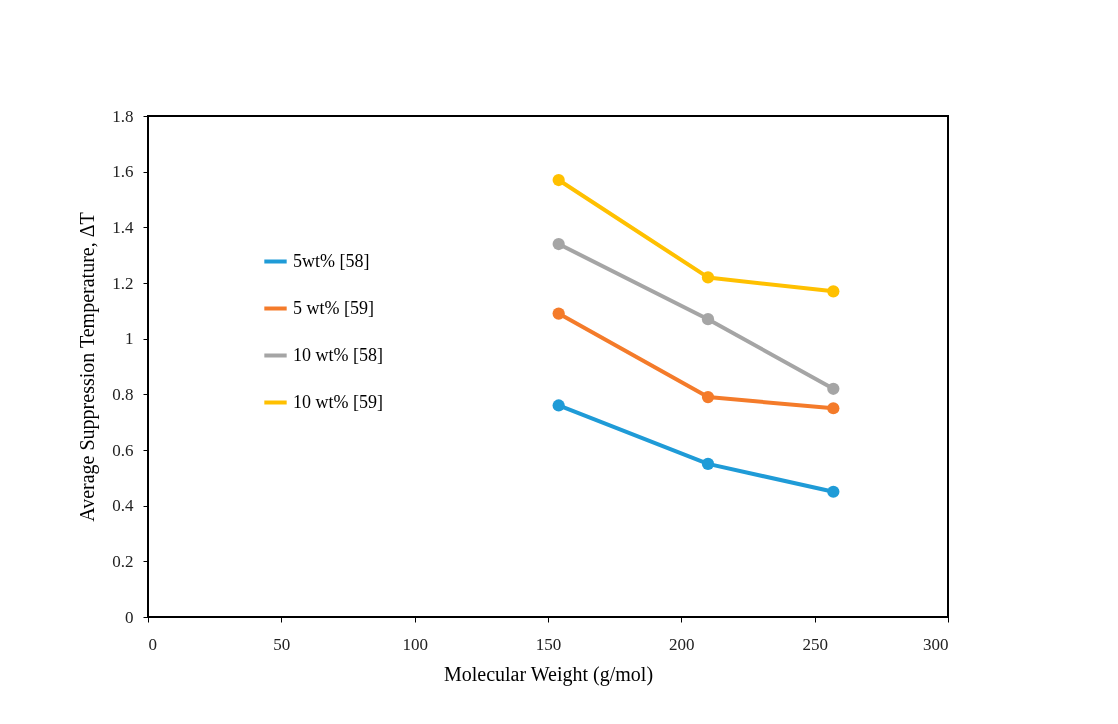  I want to click on x-tick-label: 0, so click(152, 644).